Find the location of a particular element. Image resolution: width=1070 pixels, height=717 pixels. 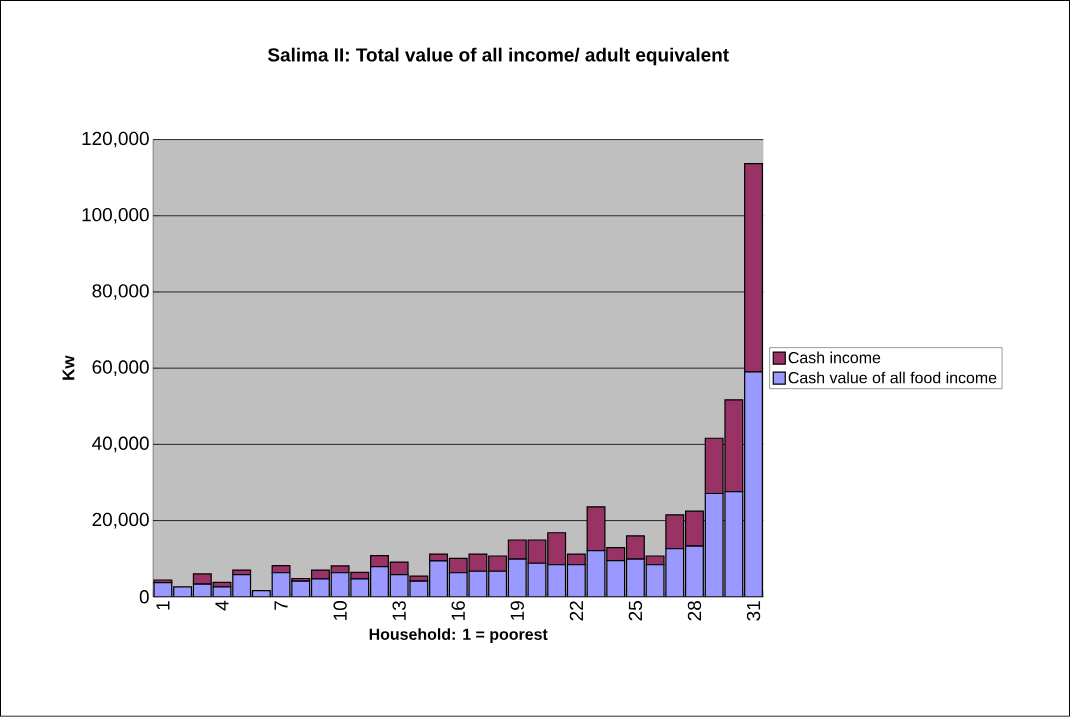

y-tick-label: 60,000 is located at coordinates (120, 368).